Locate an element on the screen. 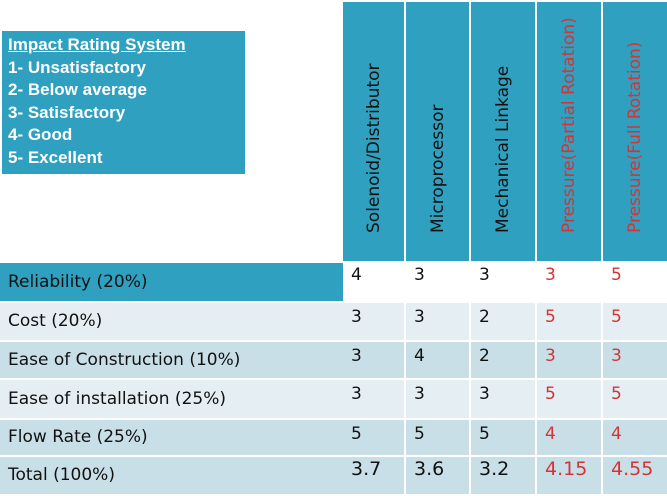 The height and width of the screenshot is (496, 667). column-header-label: Solenoid/Distributor is located at coordinates (373, 148).